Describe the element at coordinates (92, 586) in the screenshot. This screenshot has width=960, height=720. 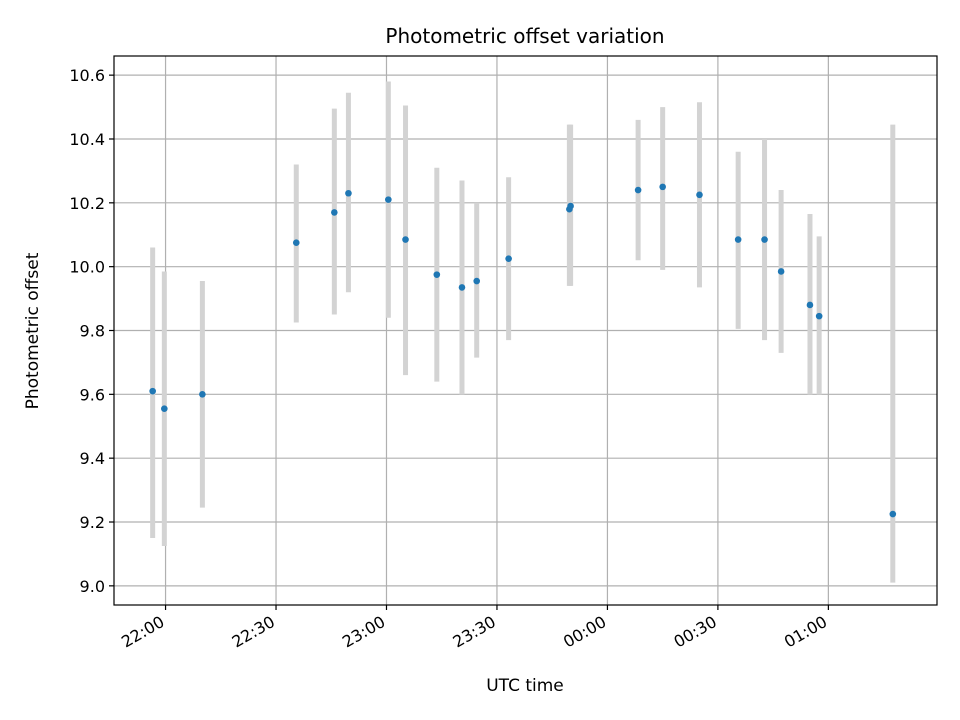
I see `y-tick-label: 9.0` at that location.